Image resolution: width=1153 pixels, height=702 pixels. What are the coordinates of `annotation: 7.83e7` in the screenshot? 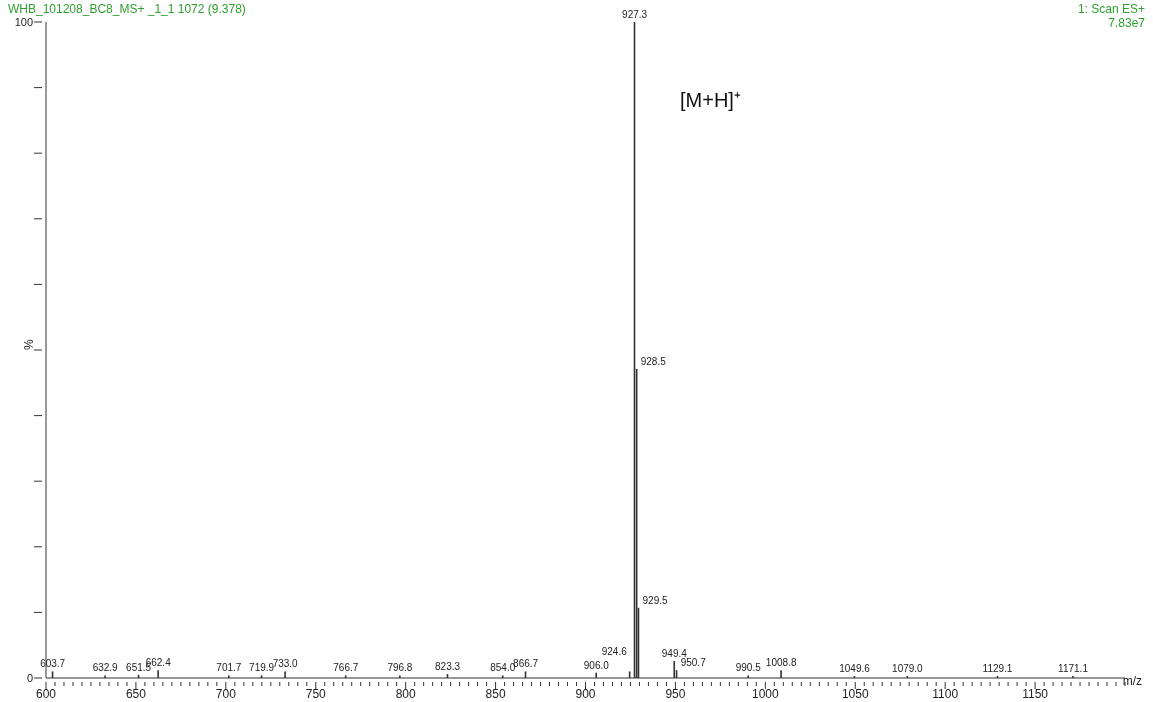 It's located at (1126, 23).